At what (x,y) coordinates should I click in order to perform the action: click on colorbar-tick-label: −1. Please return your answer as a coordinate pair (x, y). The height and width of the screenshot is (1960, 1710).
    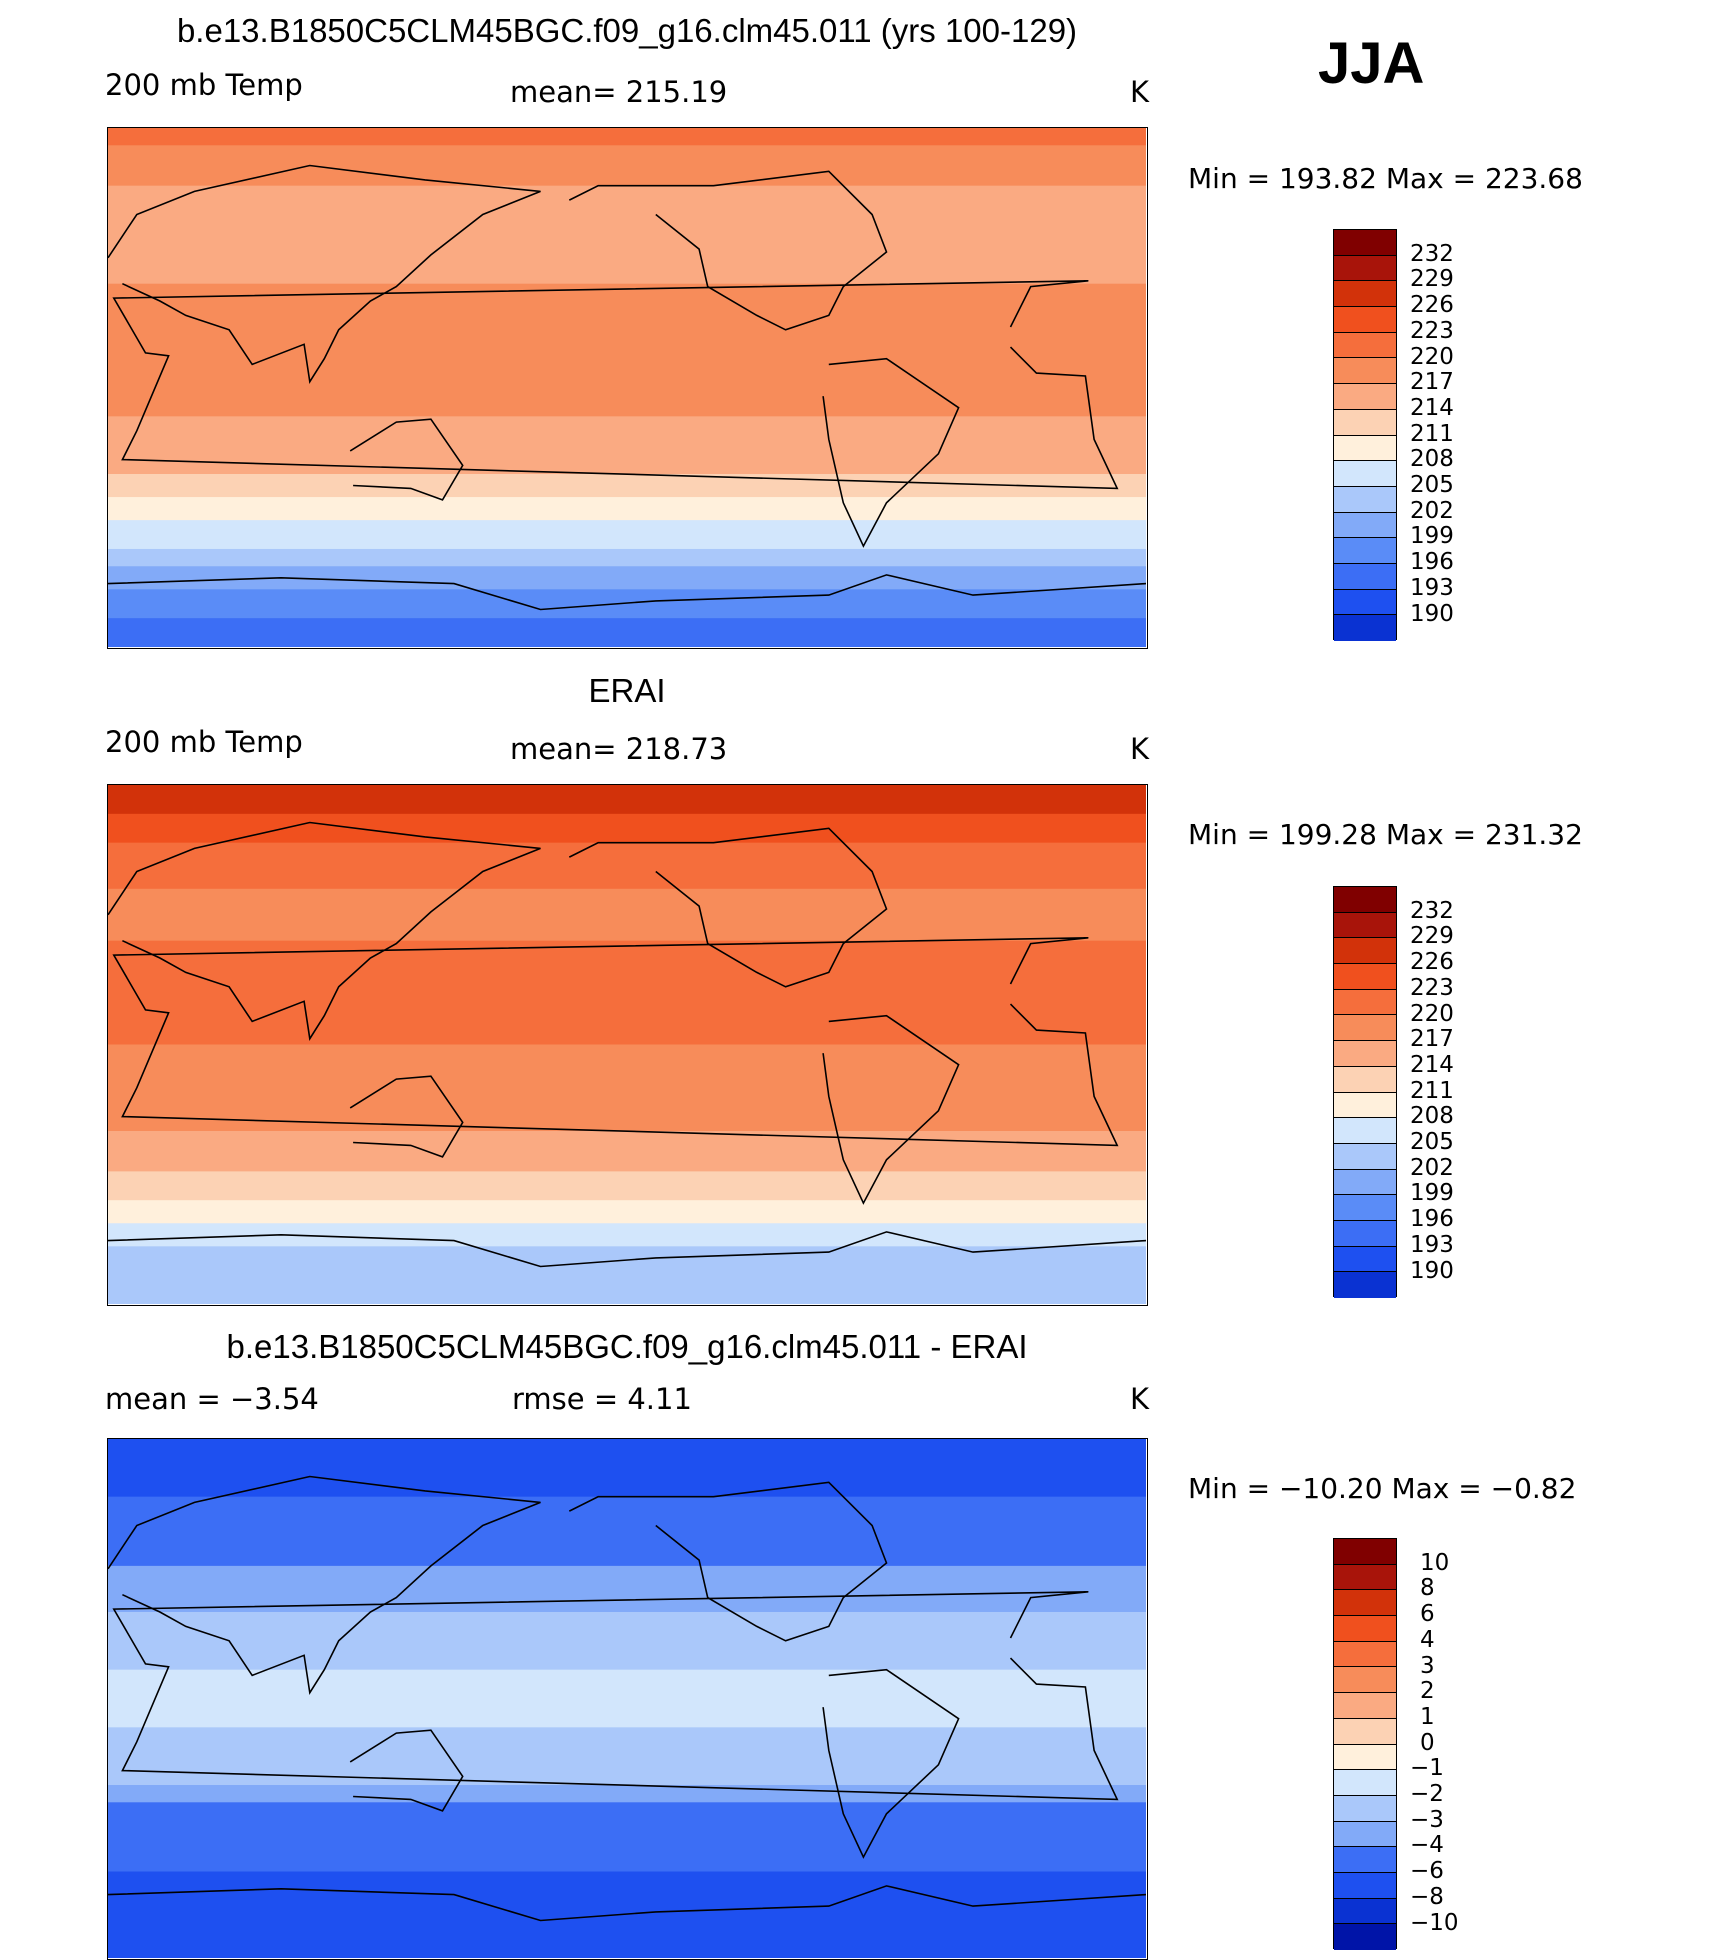
    Looking at the image, I should click on (1427, 1768).